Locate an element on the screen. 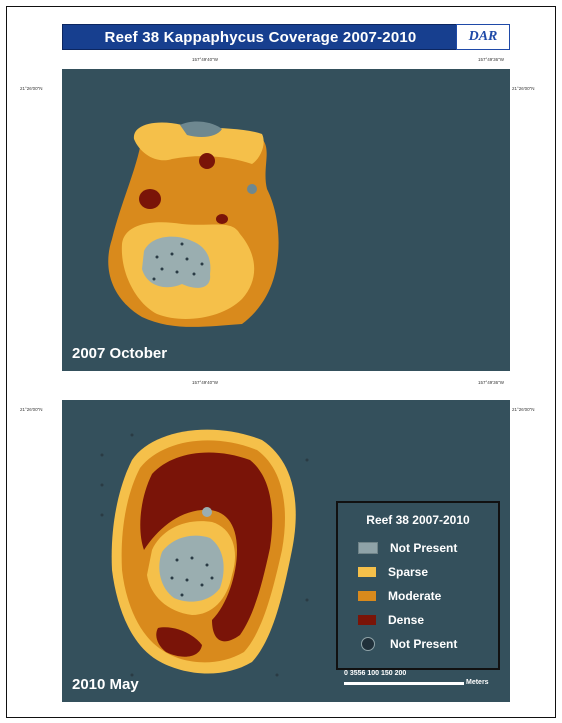  not-present-top is located at coordinates (201, 129).